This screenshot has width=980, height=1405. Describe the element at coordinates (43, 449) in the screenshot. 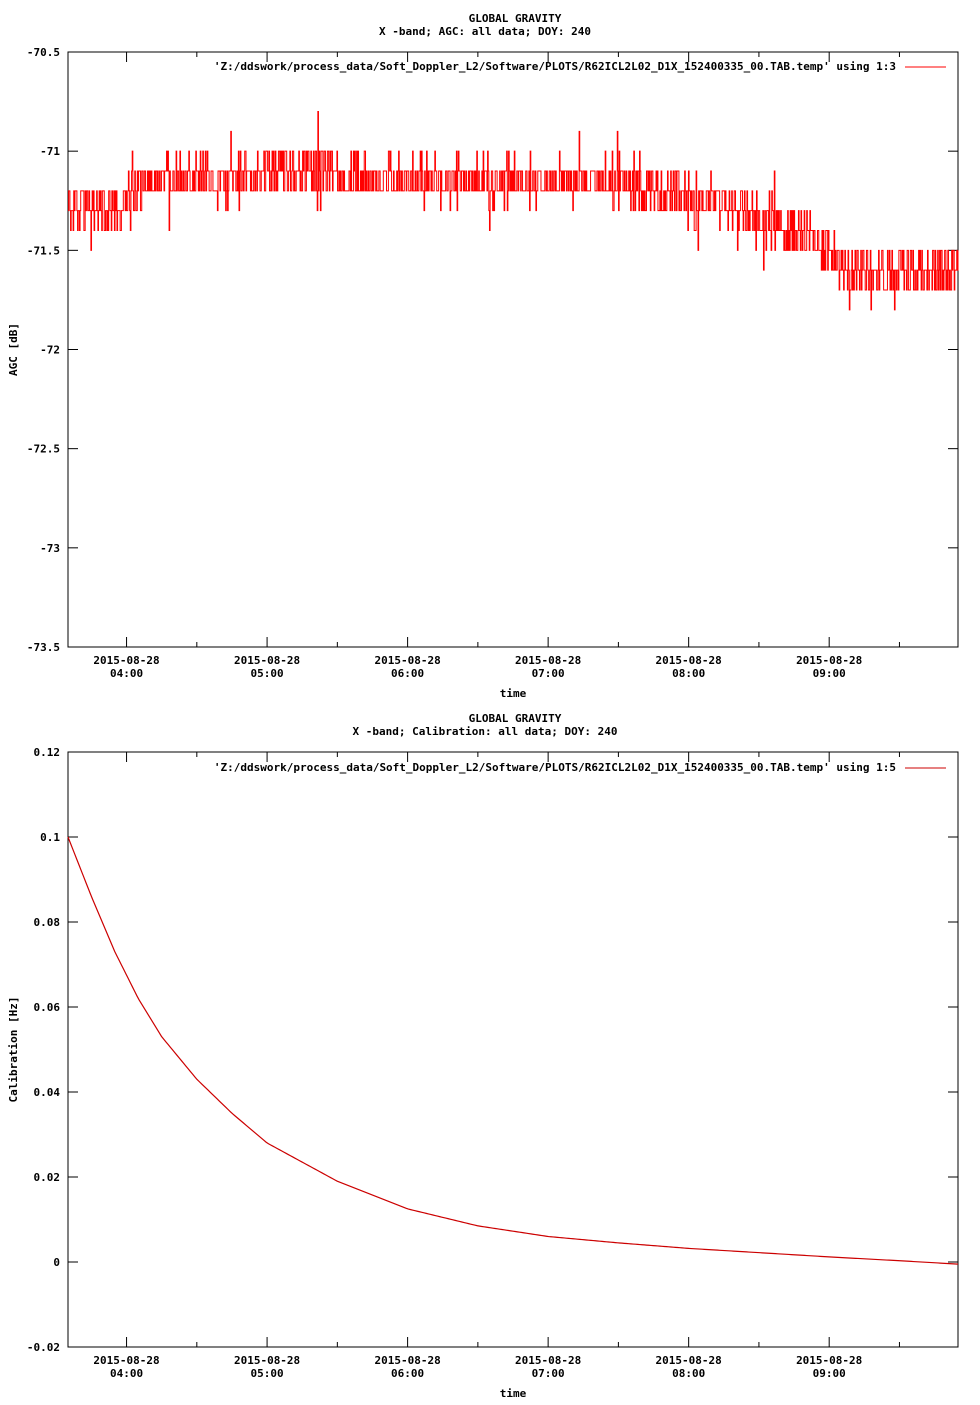

I see `y-tick-label: -72.5` at that location.